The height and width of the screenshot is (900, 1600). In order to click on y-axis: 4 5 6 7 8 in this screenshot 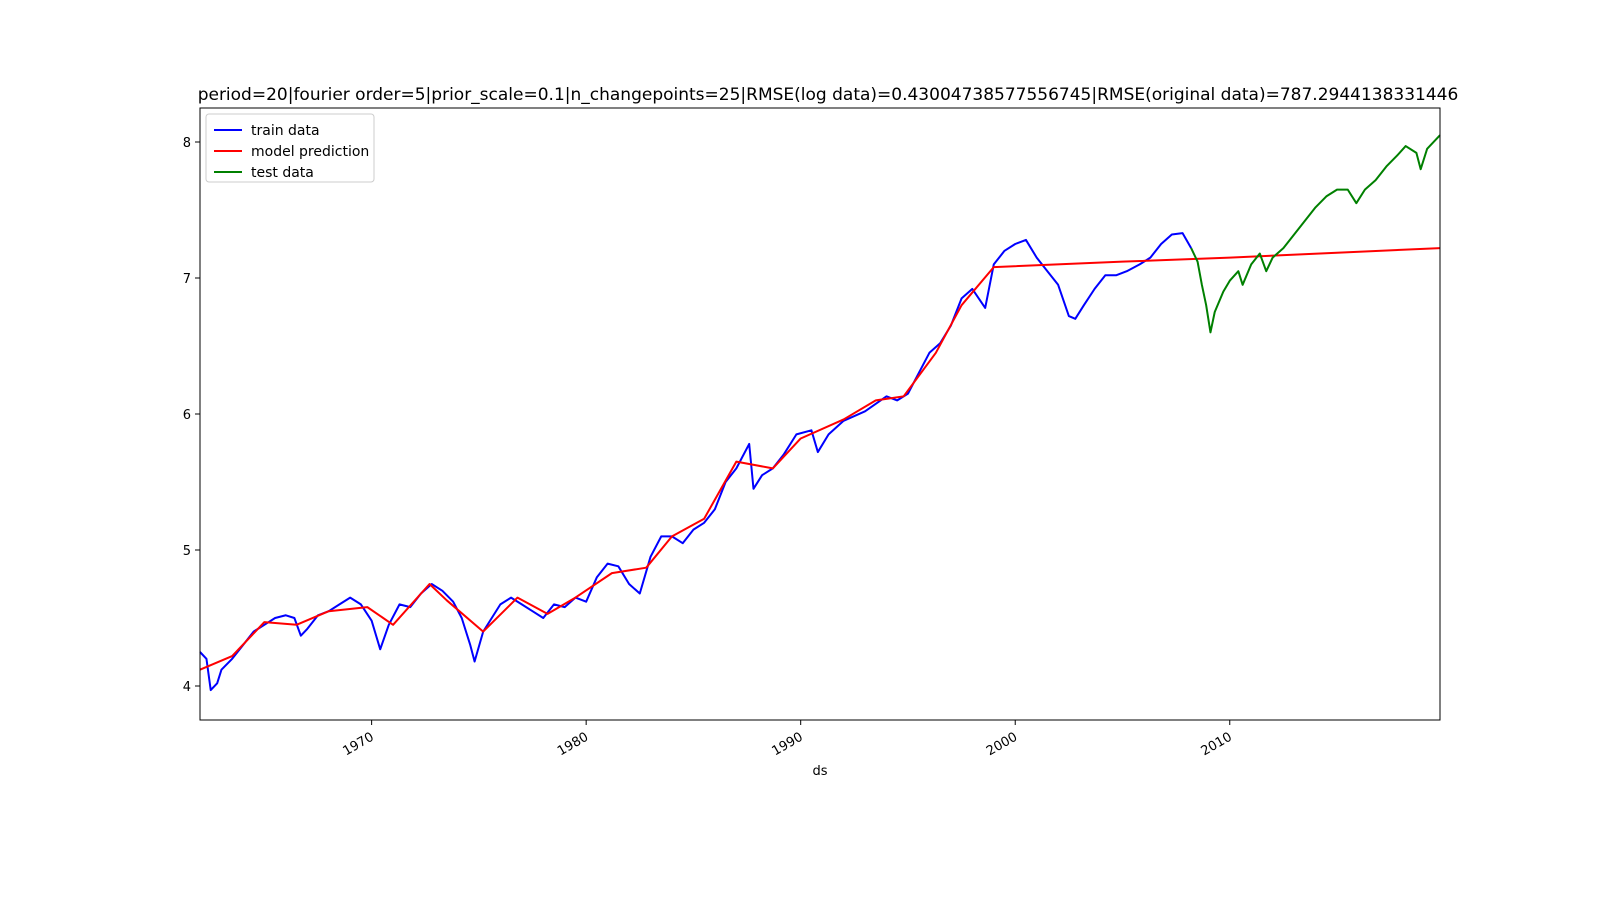, I will do `click(191, 415)`.